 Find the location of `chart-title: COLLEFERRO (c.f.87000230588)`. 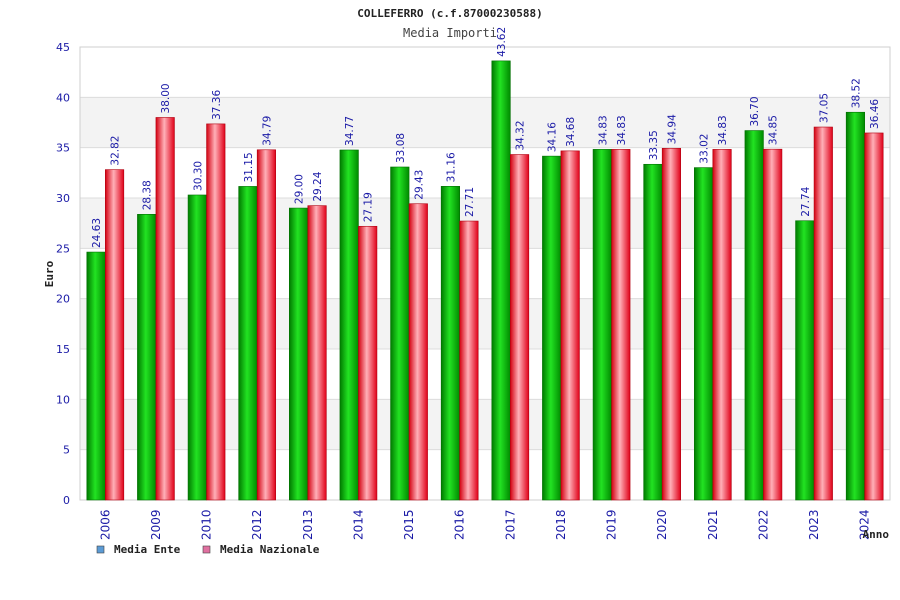

chart-title: COLLEFERRO (c.f.87000230588) is located at coordinates (449, 13).